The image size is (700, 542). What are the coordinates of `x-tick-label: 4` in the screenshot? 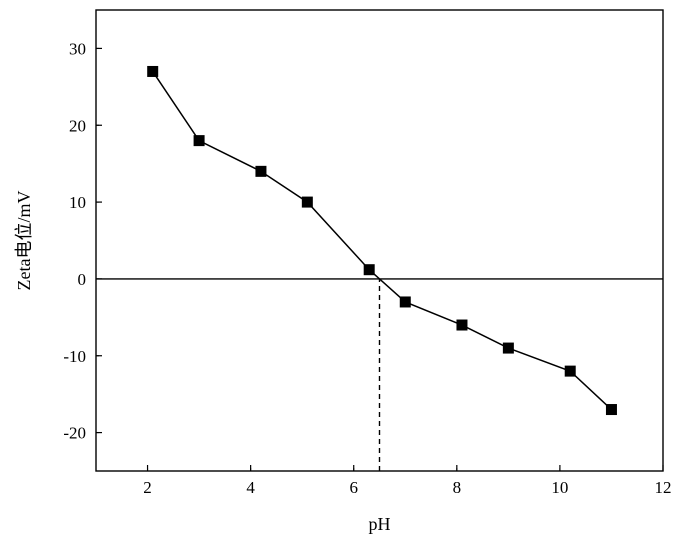 It's located at (250, 487).